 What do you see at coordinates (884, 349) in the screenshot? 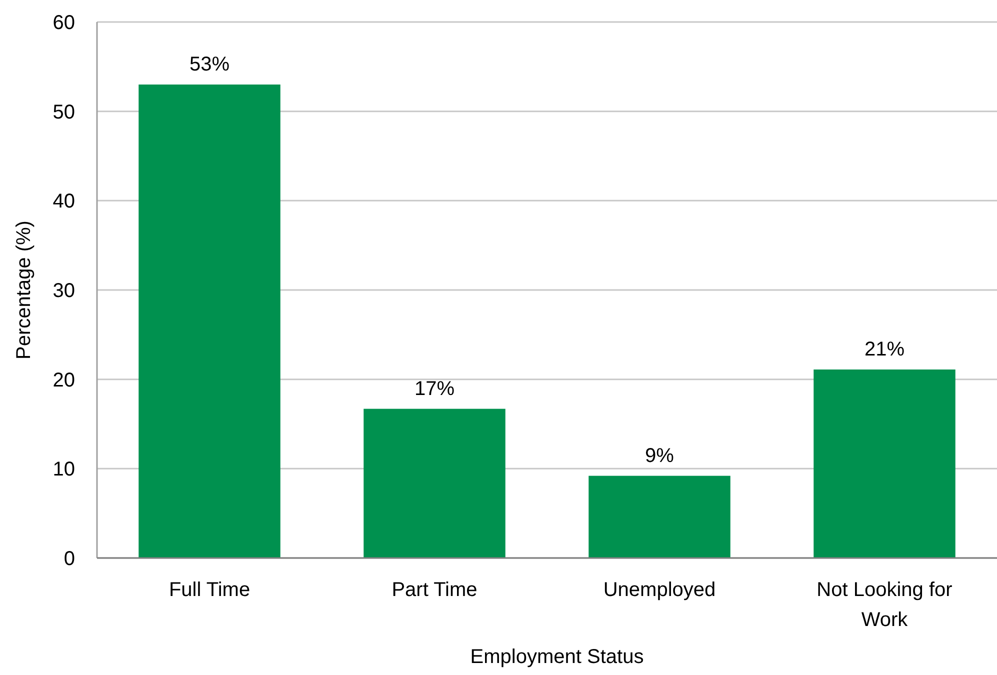
I see `data-label: 21%` at bounding box center [884, 349].